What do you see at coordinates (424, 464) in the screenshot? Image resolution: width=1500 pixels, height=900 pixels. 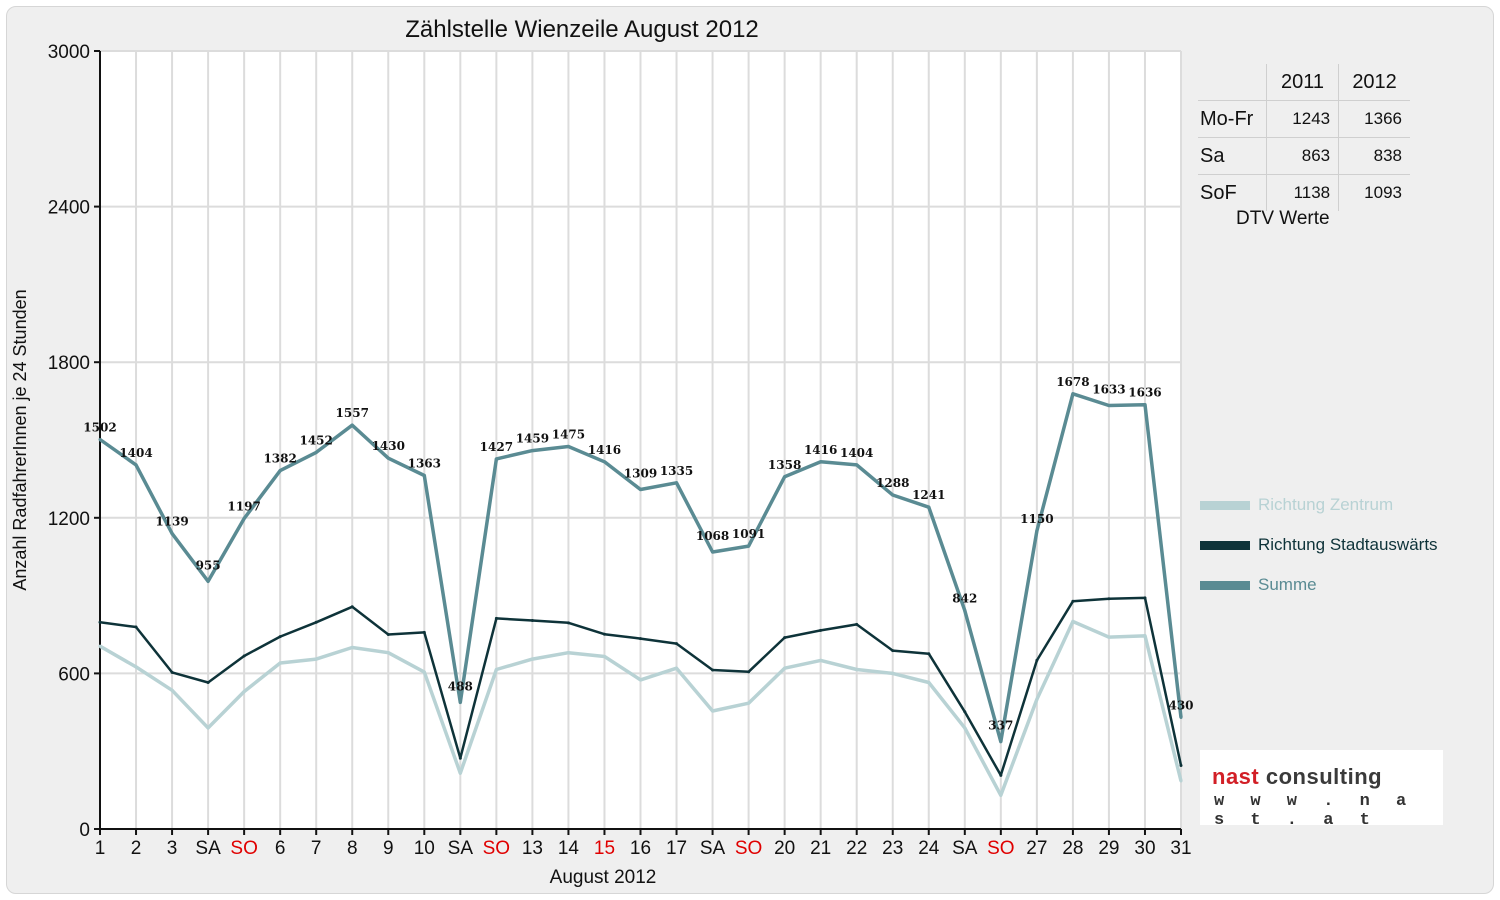 I see `data-label: 1363` at bounding box center [424, 464].